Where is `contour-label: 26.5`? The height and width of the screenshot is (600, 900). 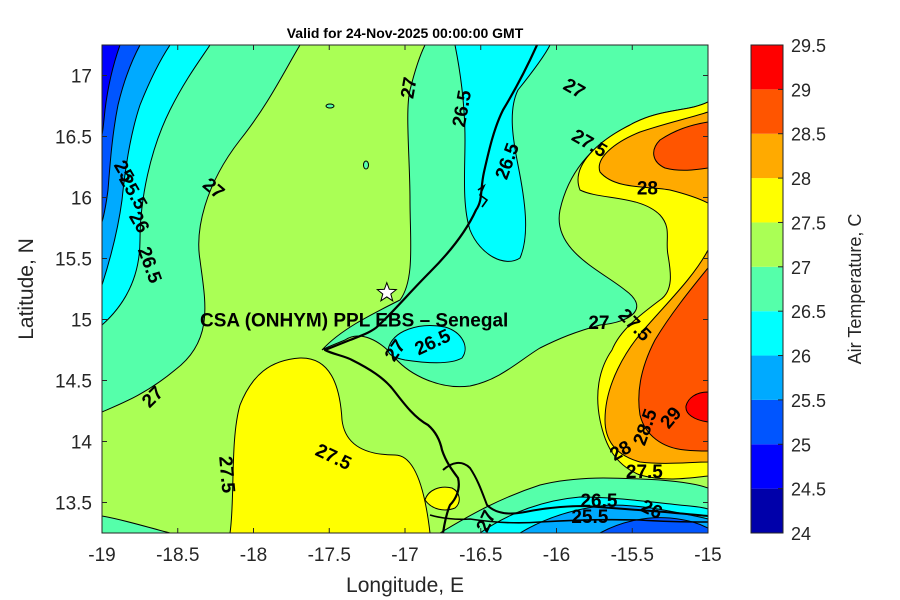 contour-label: 26.5 is located at coordinates (598, 501).